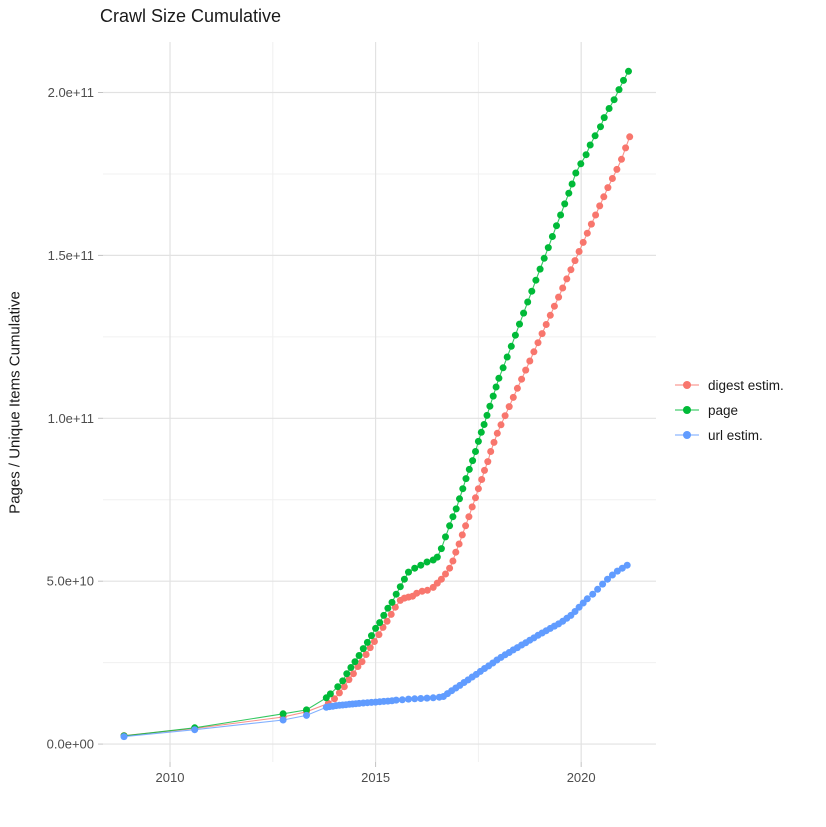 Image resolution: width=826 pixels, height=827 pixels. Describe the element at coordinates (71, 418) in the screenshot. I see `y-tick-label: 1.0e+11` at that location.